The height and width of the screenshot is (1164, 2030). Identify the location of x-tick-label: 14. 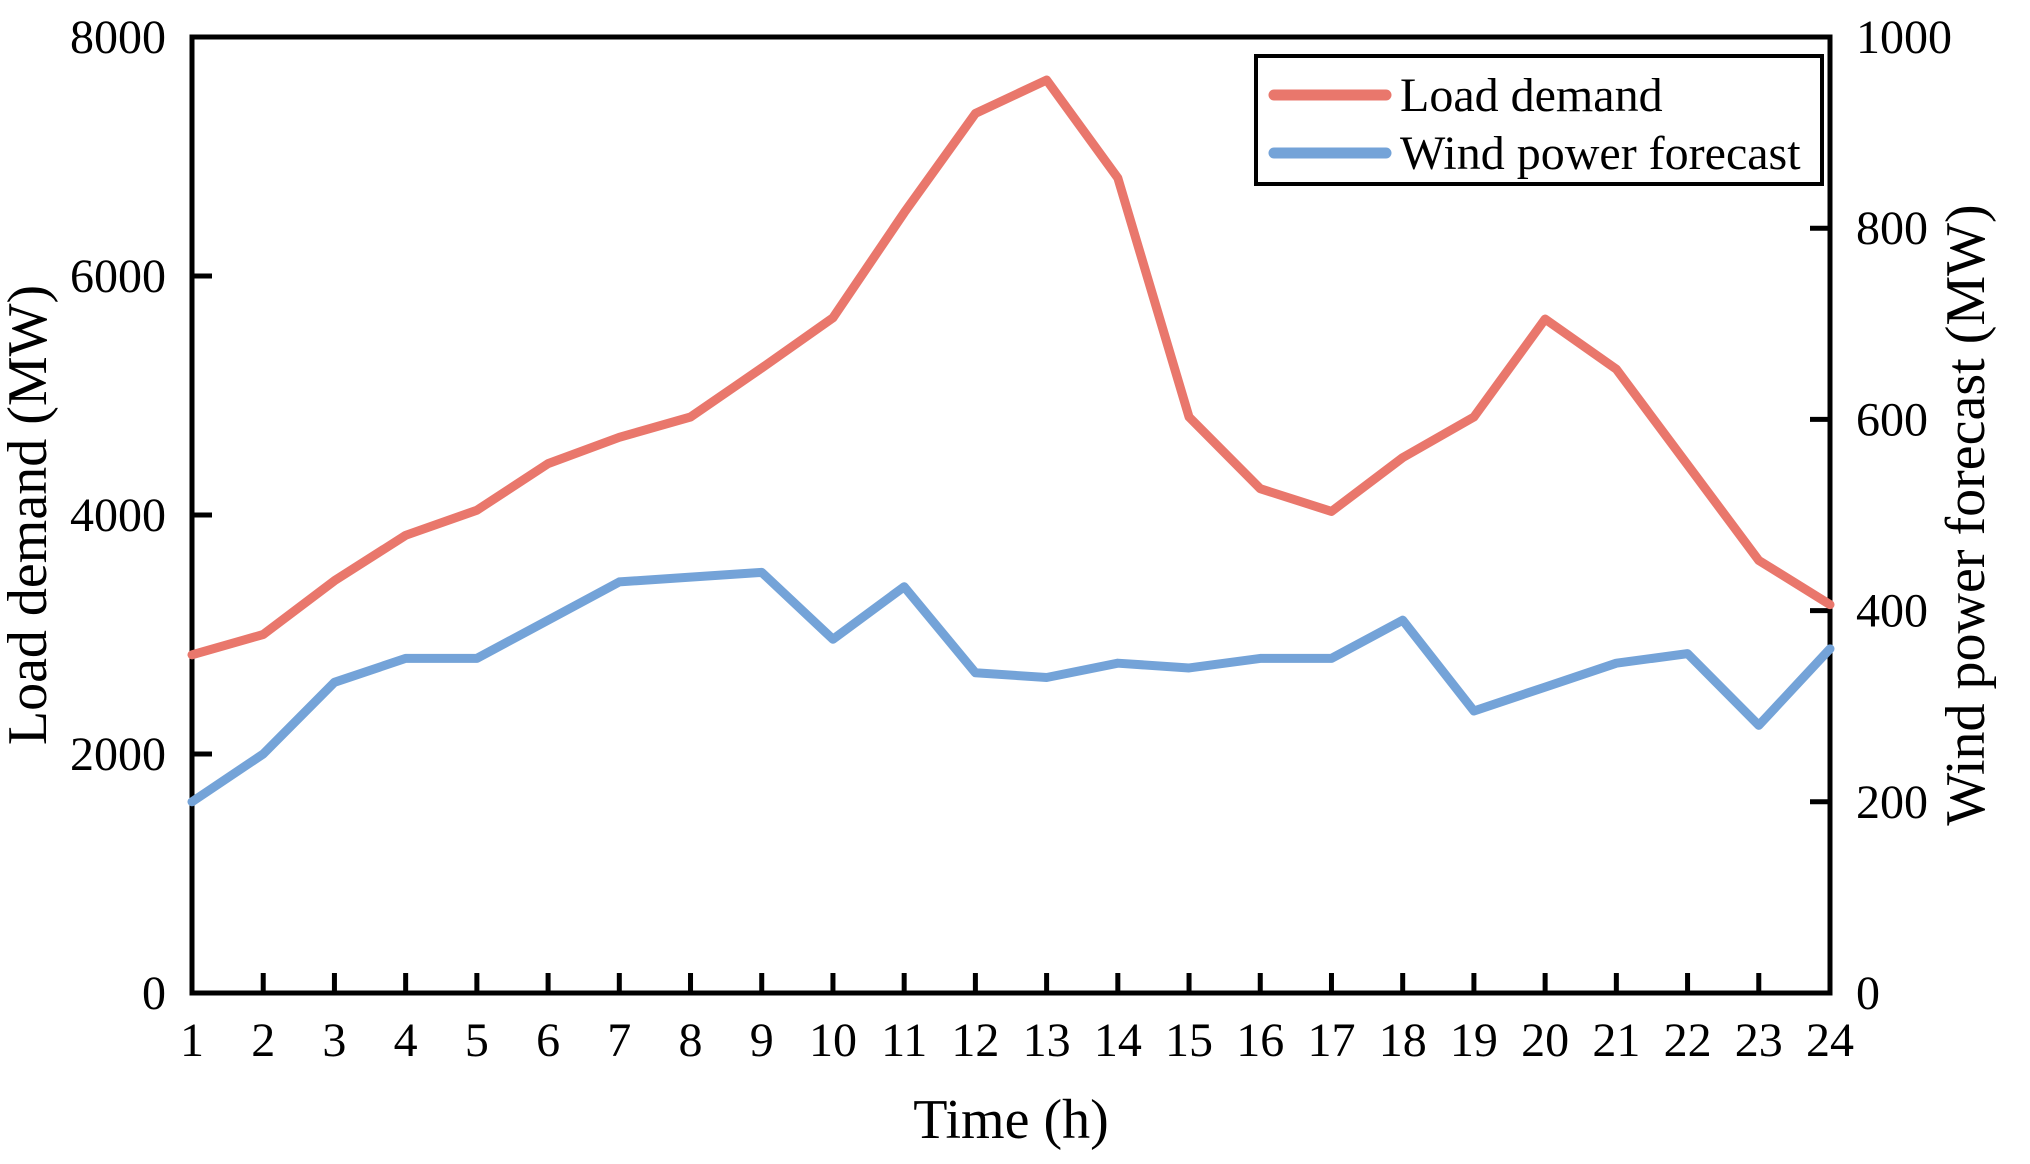
(1118, 1040).